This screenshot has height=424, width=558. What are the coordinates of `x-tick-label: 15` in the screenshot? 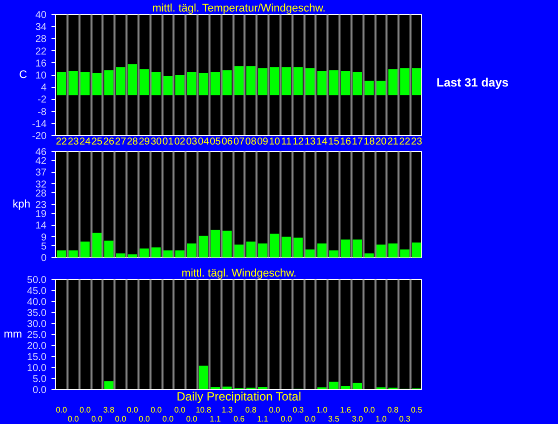 It's located at (334, 142).